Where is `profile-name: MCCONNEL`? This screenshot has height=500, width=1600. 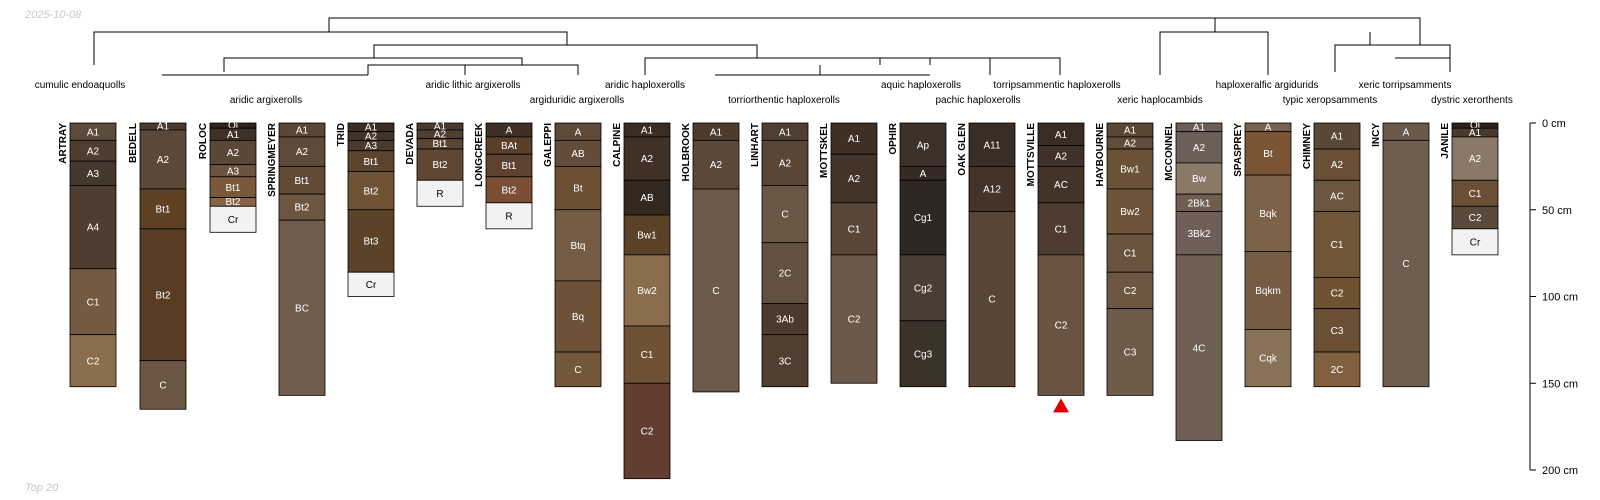
profile-name: MCCONNEL is located at coordinates (1169, 152).